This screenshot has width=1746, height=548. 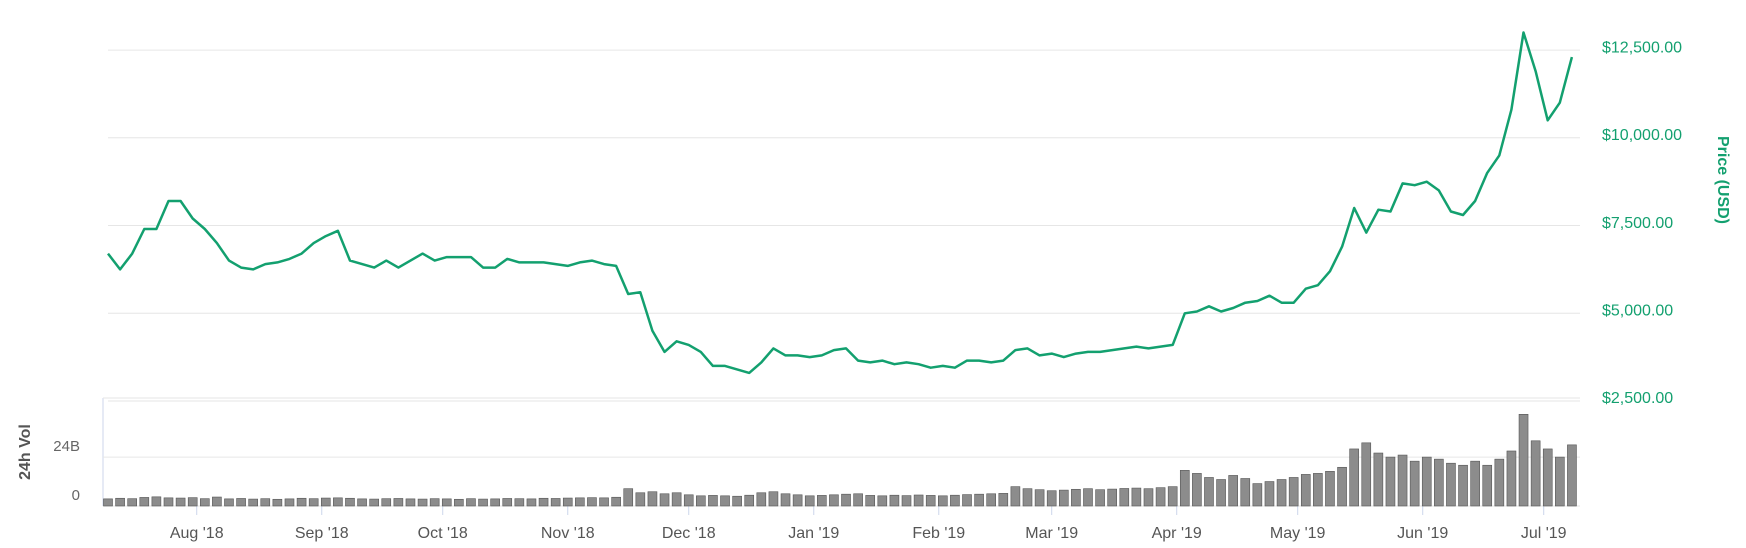 What do you see at coordinates (25, 452) in the screenshot?
I see `y-axis-title: 24h Vol` at bounding box center [25, 452].